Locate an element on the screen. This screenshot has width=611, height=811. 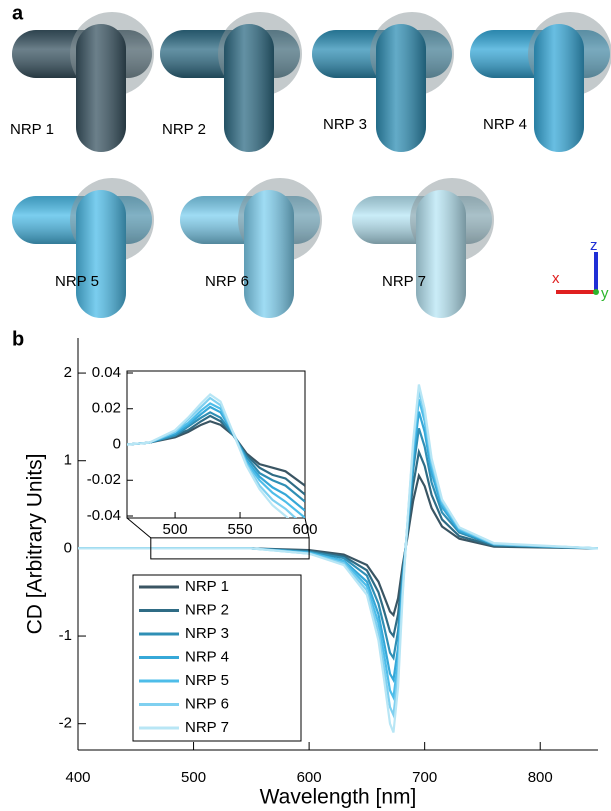
y-tick-label: -2 is located at coordinates (65, 723).